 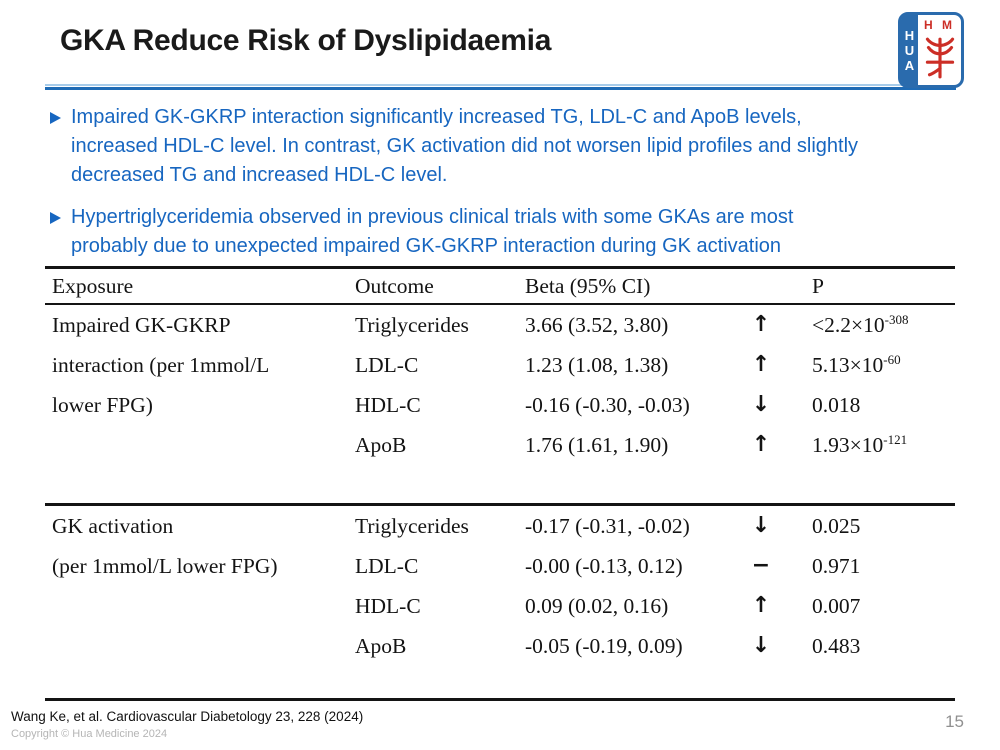 I want to click on copyright: Copyright © Hua Medicine 2024, so click(x=89, y=734).